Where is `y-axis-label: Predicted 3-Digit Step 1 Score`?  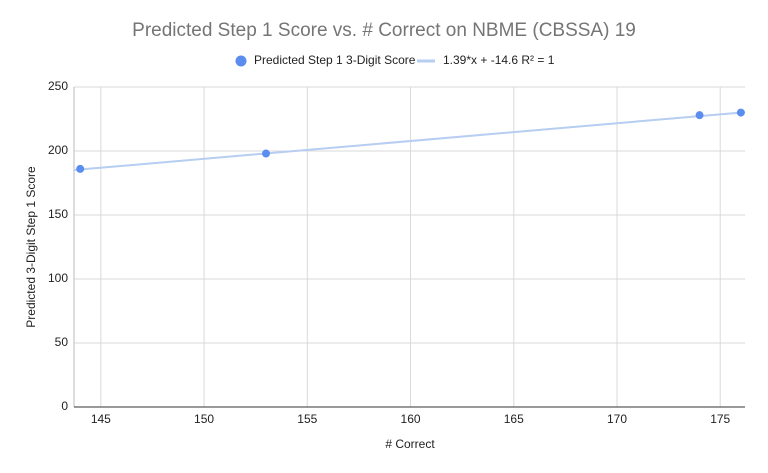 y-axis-label: Predicted 3-Digit Step 1 Score is located at coordinates (31, 247).